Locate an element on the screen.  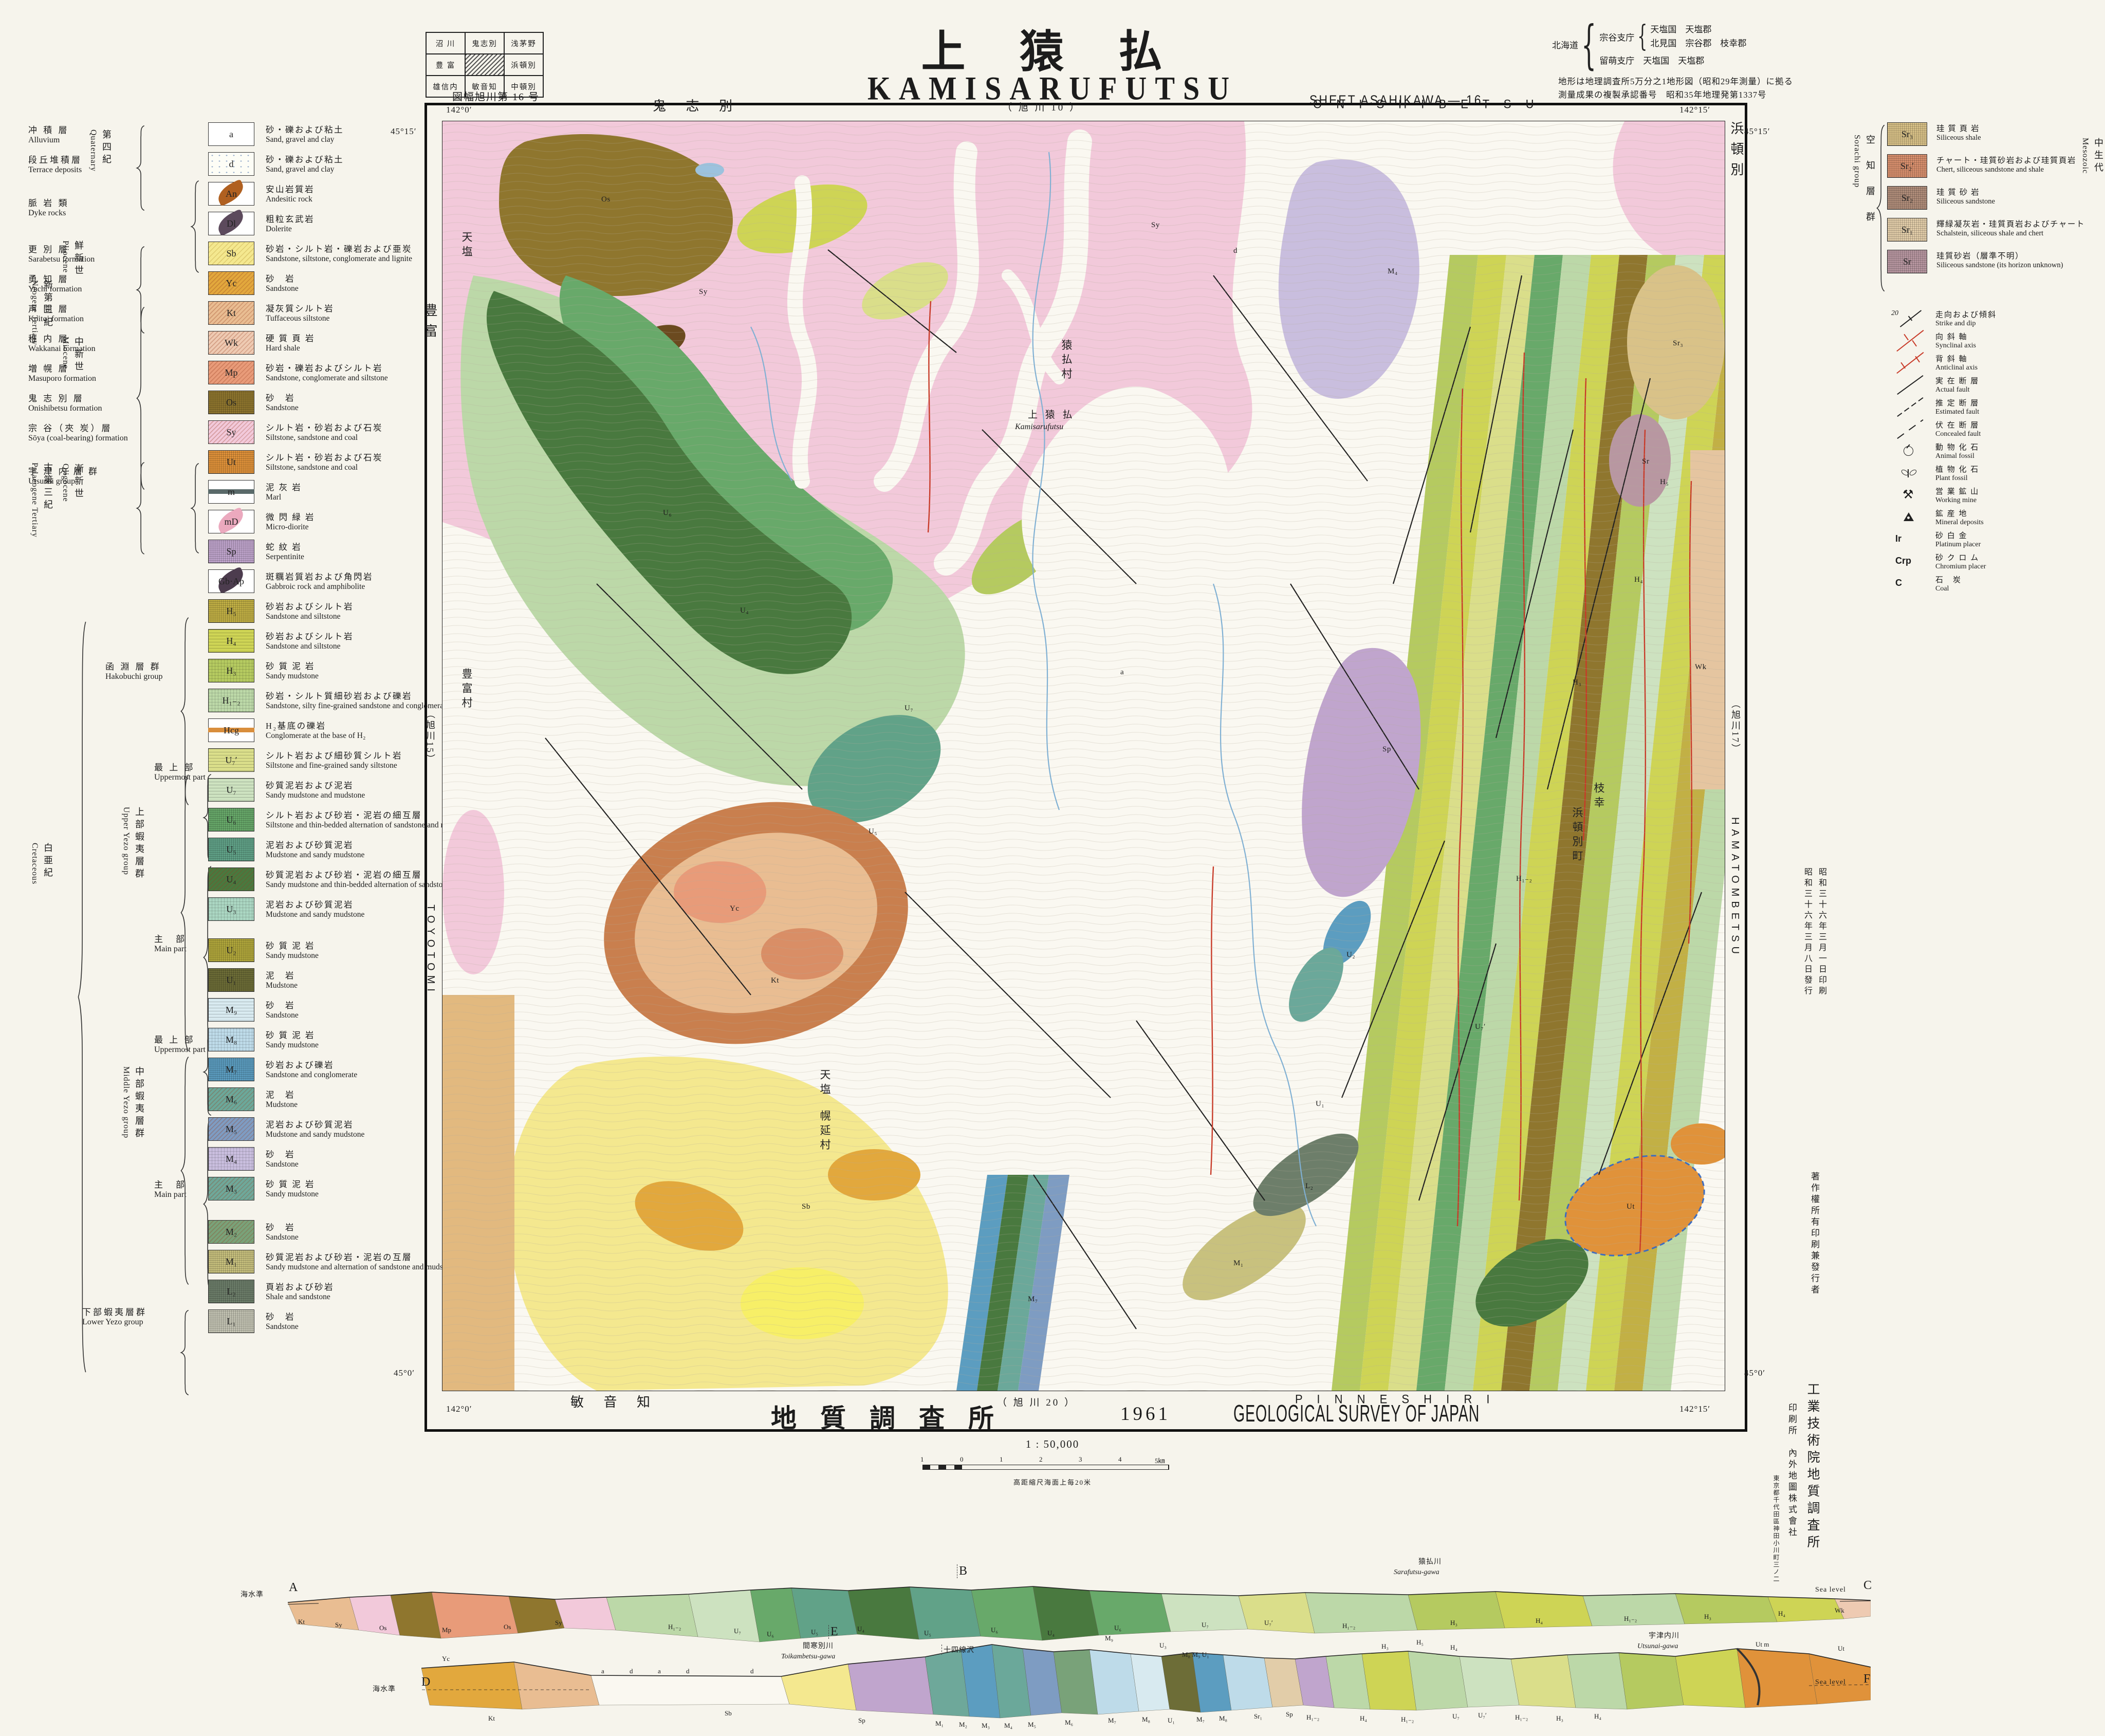
section-label: 海水準 is located at coordinates (384, 1690).